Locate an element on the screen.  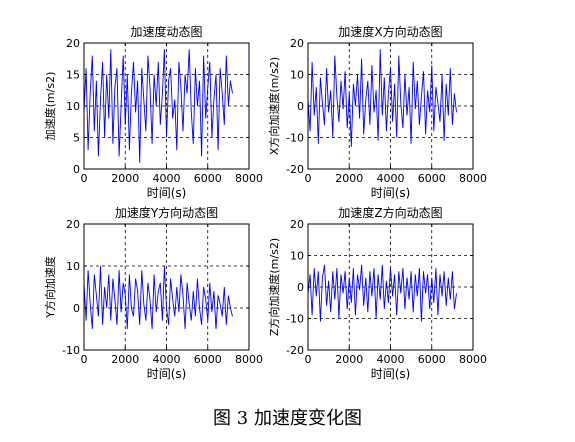
y-axis-label: Y方向加速度 is located at coordinates (50, 287).